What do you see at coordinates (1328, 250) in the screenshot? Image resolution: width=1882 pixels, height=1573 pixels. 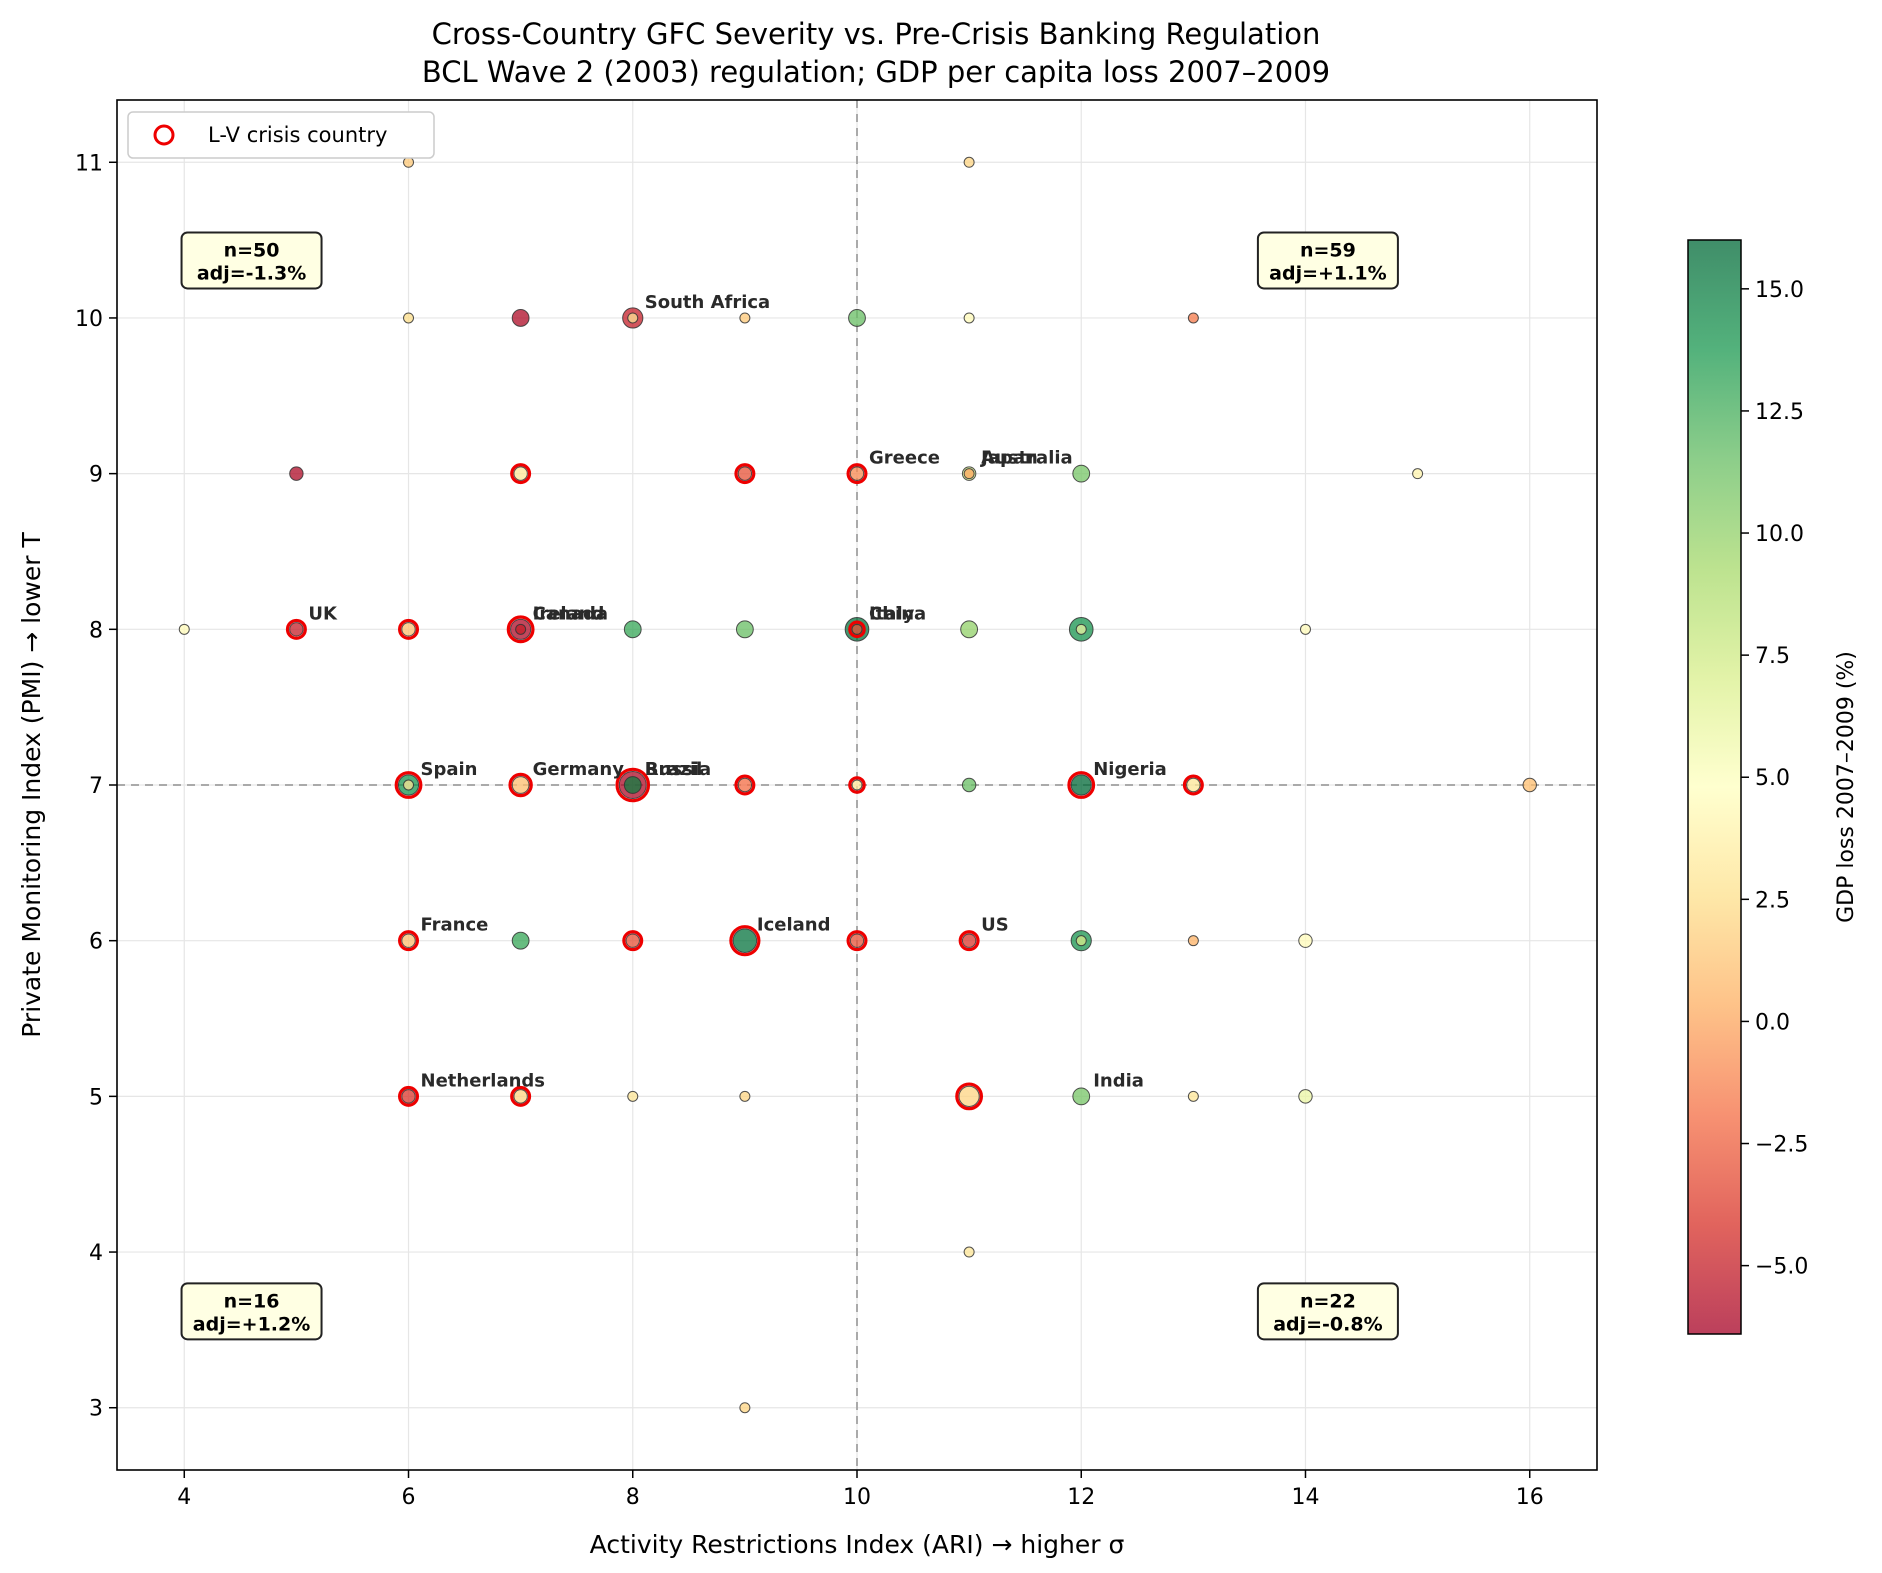 I see `quadrant-n-value: n=59` at bounding box center [1328, 250].